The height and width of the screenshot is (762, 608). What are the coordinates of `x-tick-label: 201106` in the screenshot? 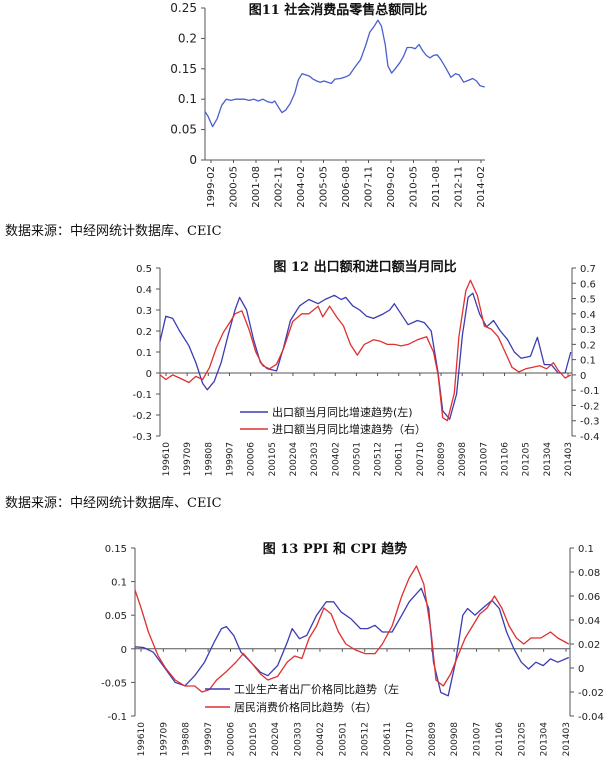 It's located at (500, 739).